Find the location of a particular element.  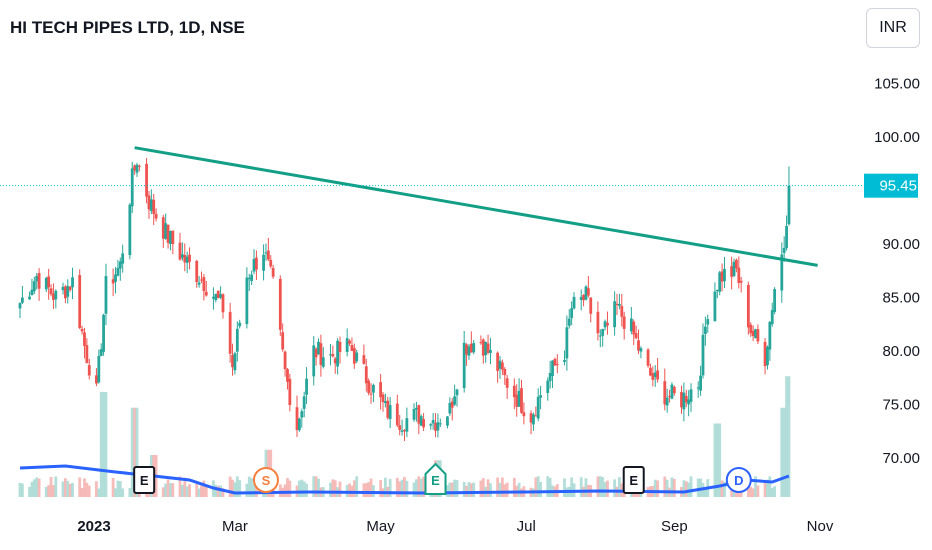

y-tick-label: 90.00 is located at coordinates (901, 244).